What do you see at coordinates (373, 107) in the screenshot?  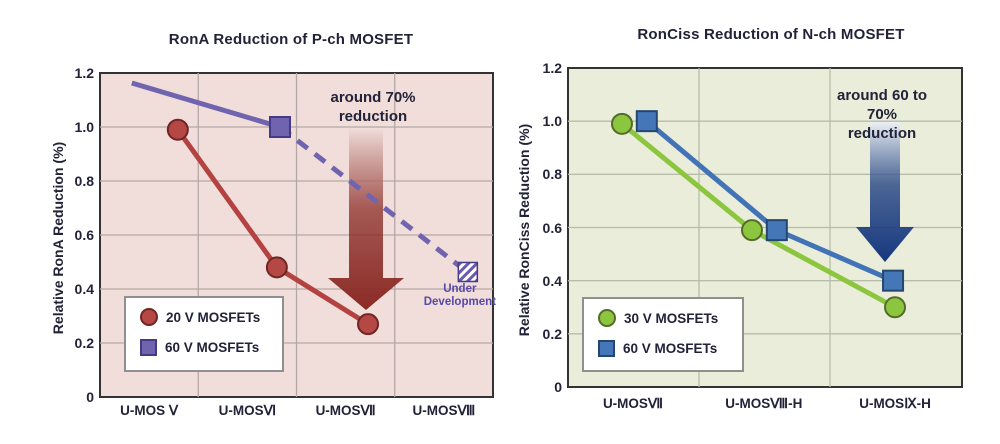 I see `reduction-annotation: around 70% reduction` at bounding box center [373, 107].